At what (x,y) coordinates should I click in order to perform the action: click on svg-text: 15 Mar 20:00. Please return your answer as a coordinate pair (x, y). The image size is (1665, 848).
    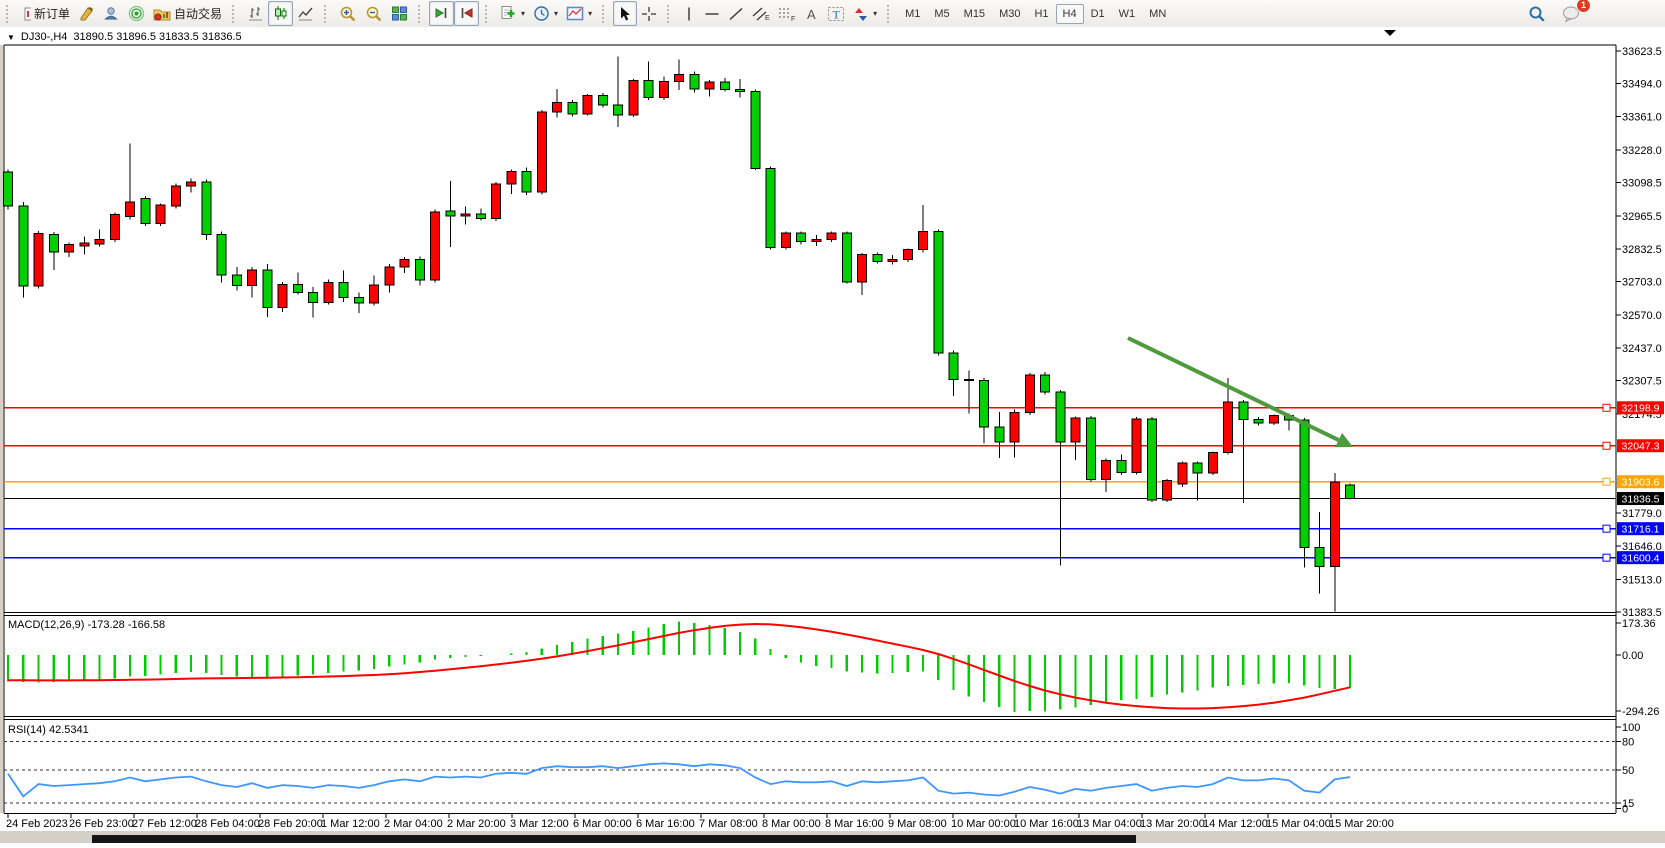
    Looking at the image, I should click on (1361, 824).